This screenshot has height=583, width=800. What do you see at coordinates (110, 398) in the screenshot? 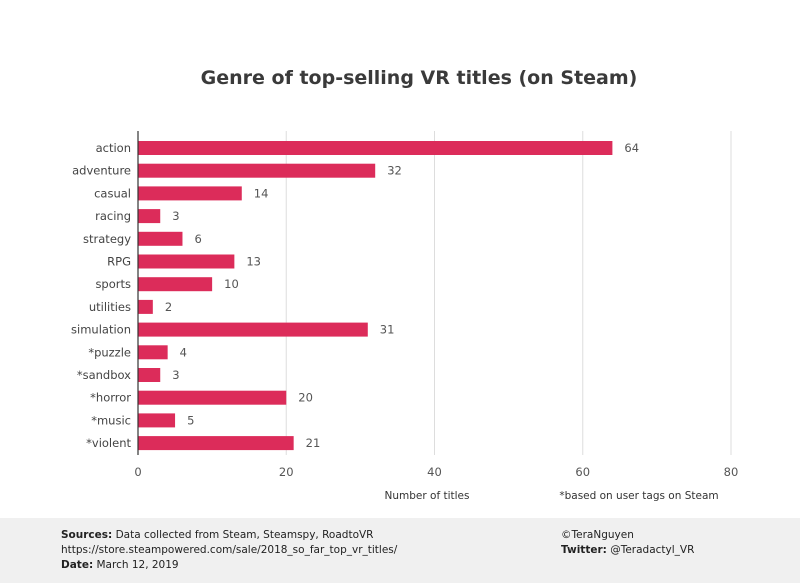
I see `category-label: *horror` at bounding box center [110, 398].